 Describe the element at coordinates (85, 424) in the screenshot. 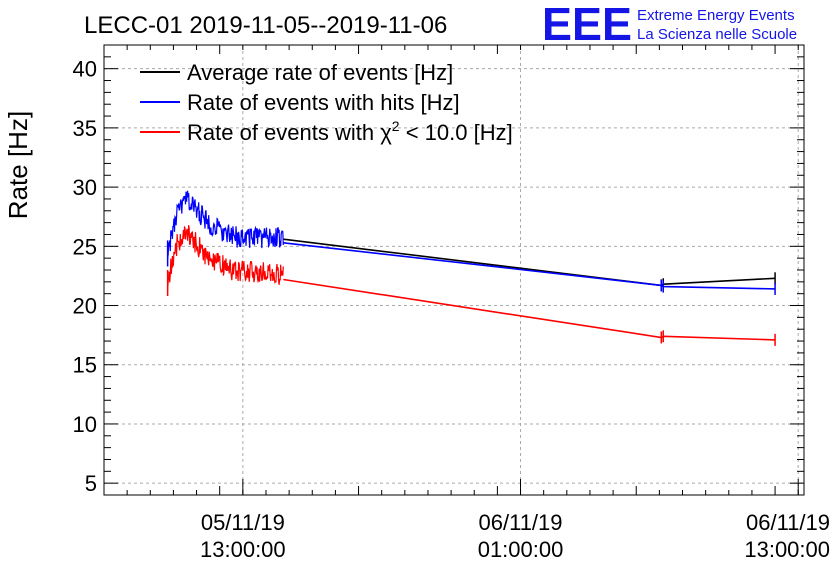

I see `y-tick-label: 10` at that location.